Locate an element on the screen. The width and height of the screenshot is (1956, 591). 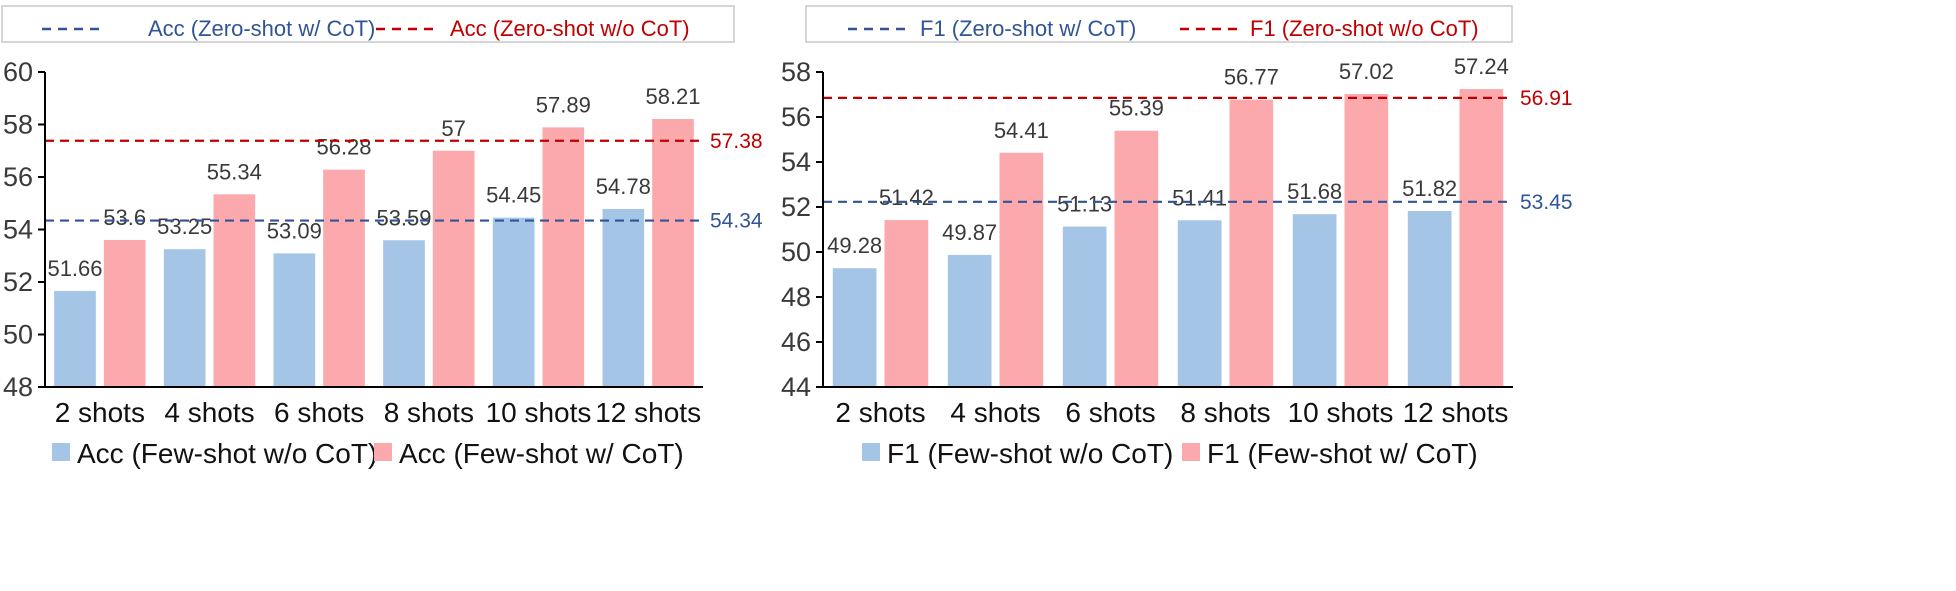
acc-data-label-0-0: 51.66 is located at coordinates (74, 268).